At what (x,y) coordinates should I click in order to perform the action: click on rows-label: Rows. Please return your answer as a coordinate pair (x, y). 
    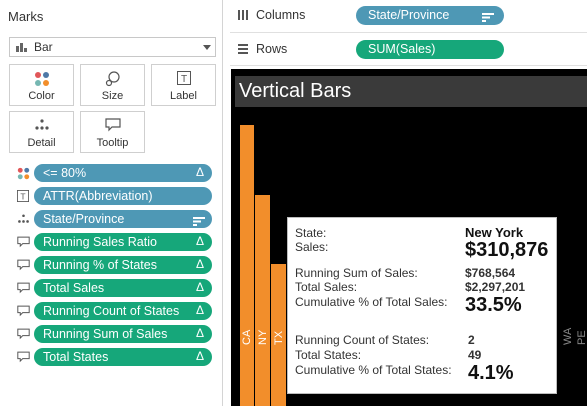
    Looking at the image, I should click on (272, 49).